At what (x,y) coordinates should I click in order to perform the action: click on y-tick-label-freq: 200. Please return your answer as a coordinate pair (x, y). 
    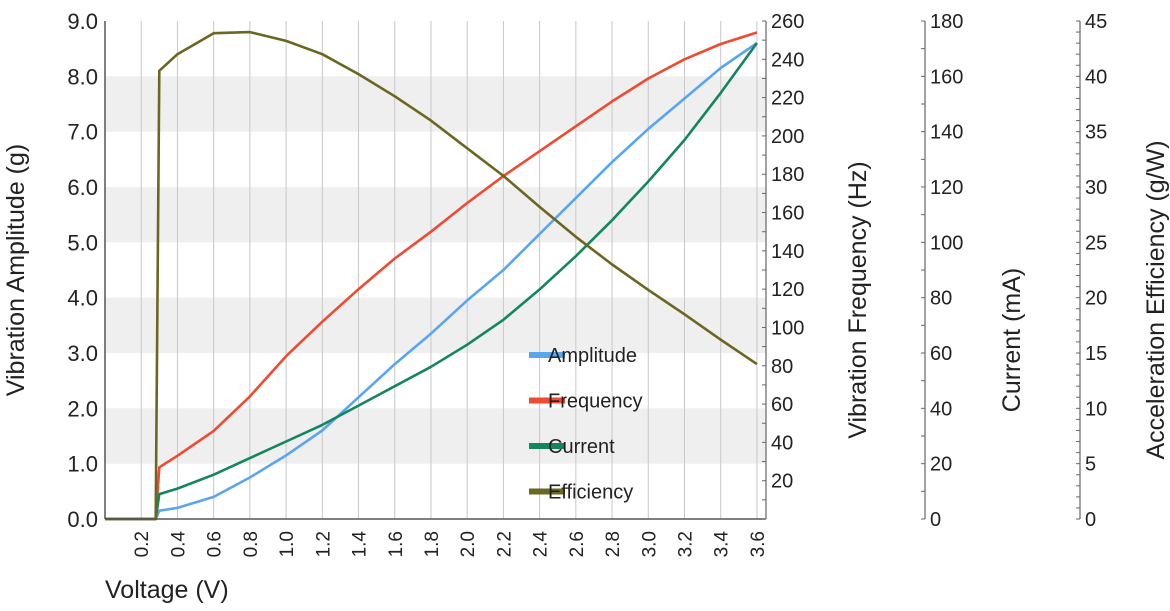
    Looking at the image, I should click on (787, 137).